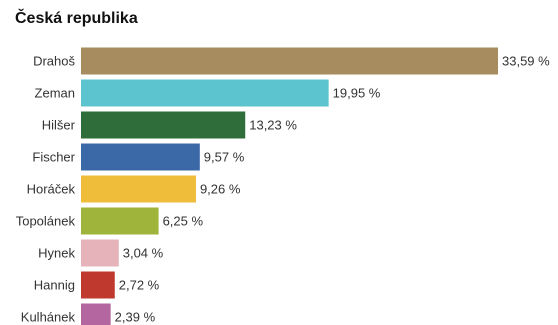  I want to click on category-label: Drahoš, so click(54, 61).